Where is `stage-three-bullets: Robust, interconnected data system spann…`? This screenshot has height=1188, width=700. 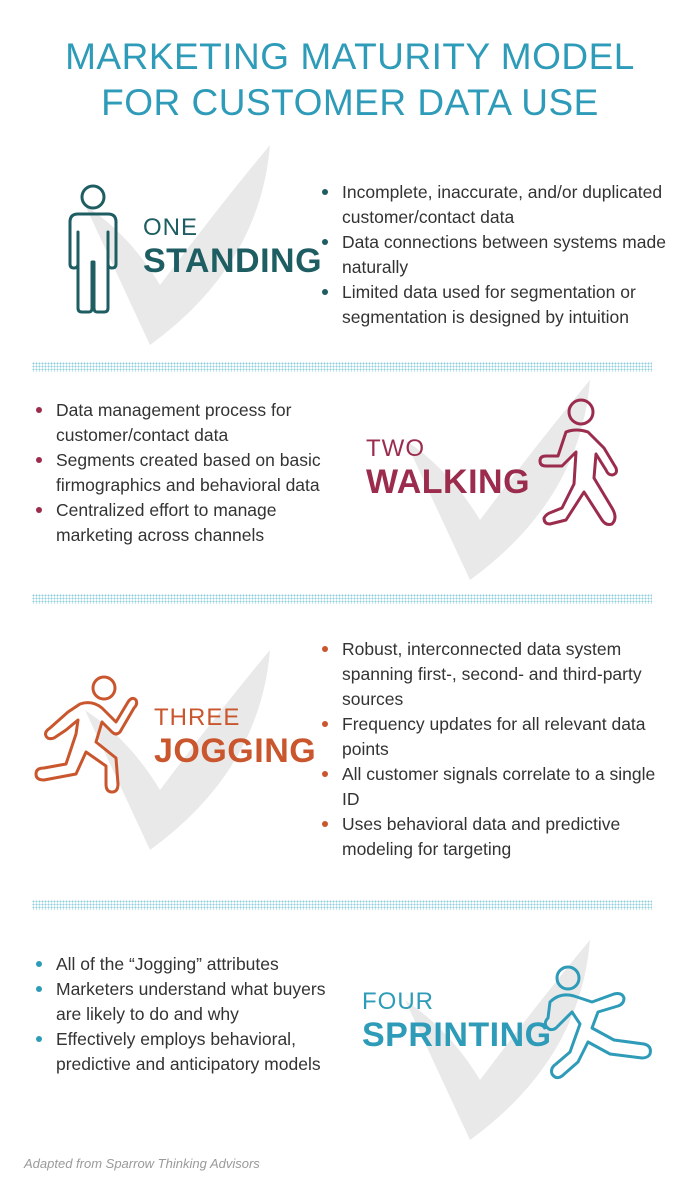
stage-three-bullets: Robust, interconnected data system spann… is located at coordinates (494, 749).